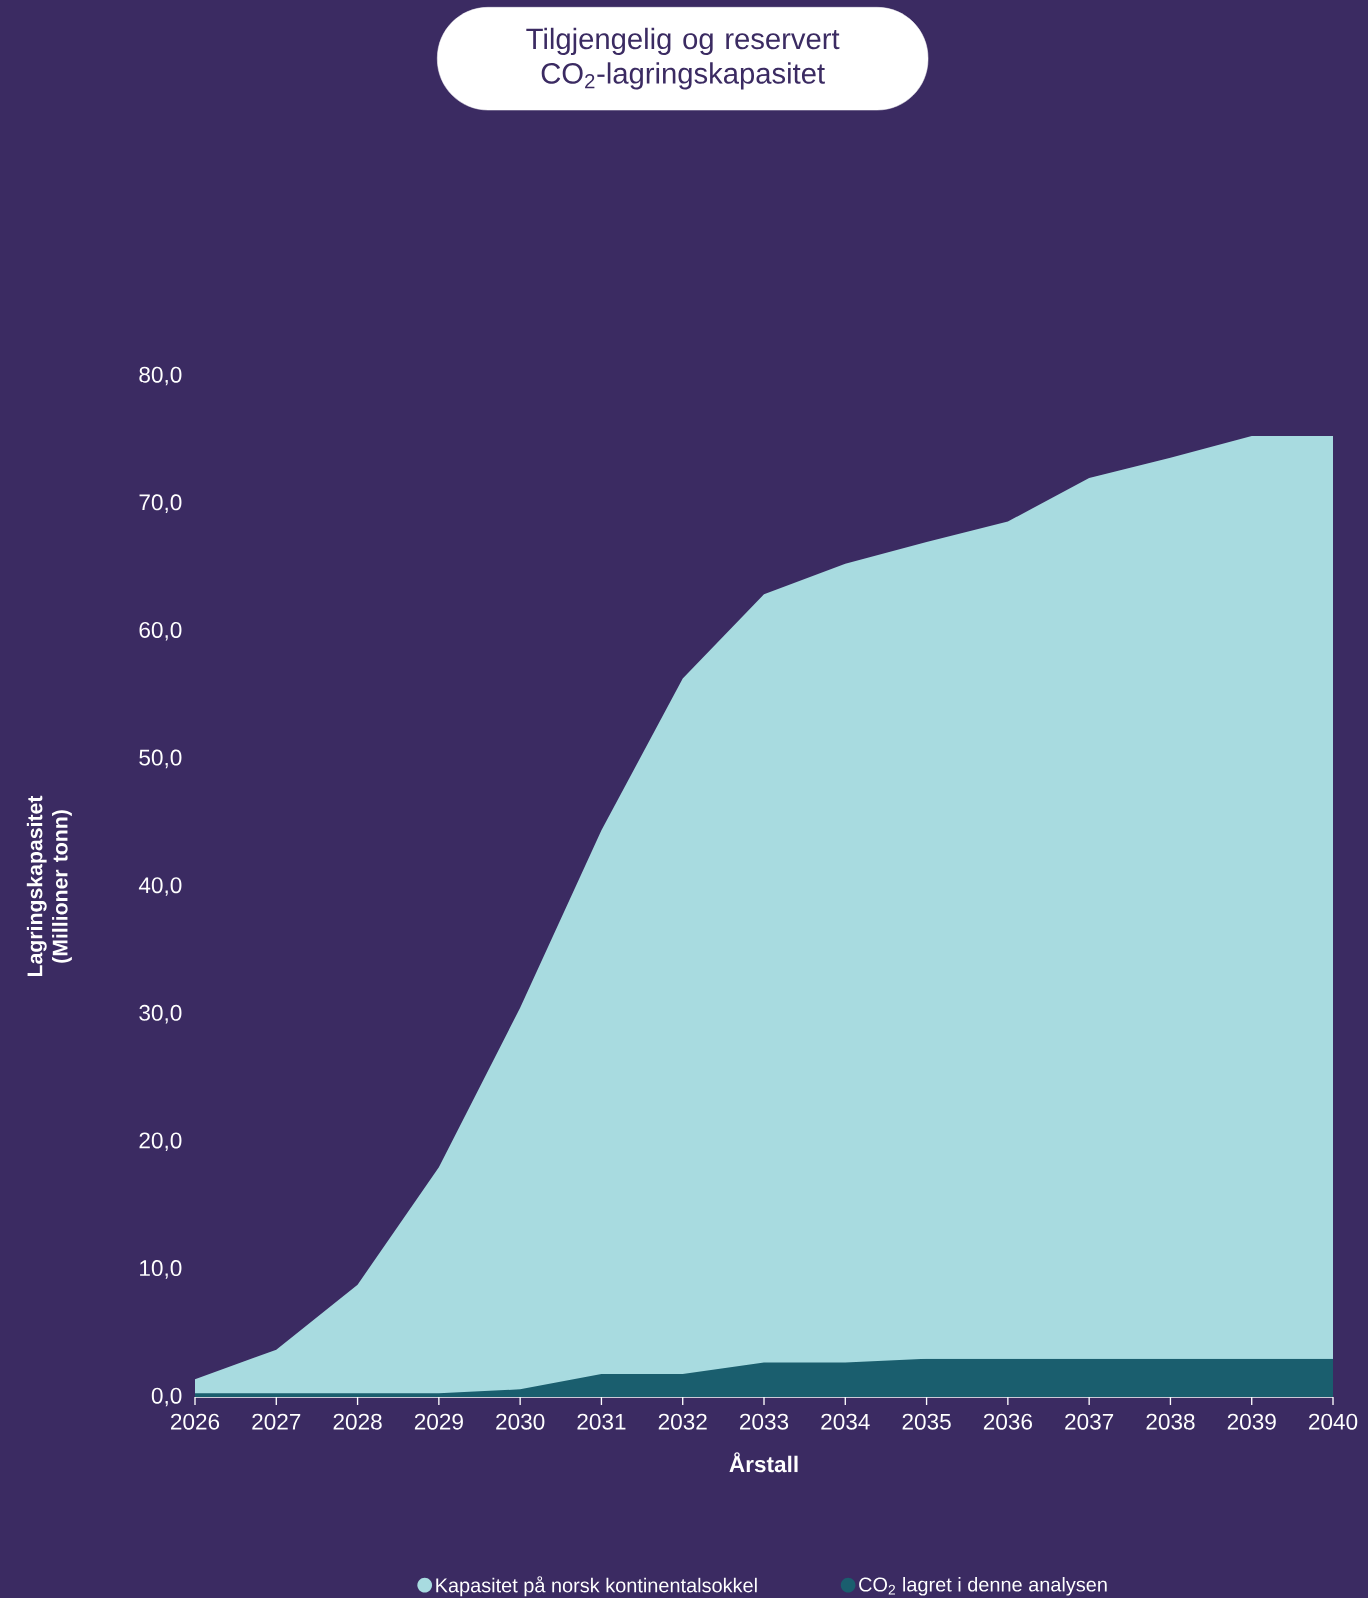 This screenshot has height=1598, width=1368. I want to click on y-axis-title: Lagringskapasitet (Millioner tonn), so click(49, 886).